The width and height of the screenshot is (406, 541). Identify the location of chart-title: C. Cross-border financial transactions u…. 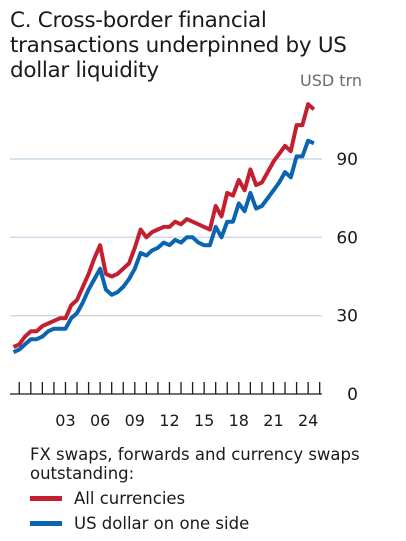
(178, 45).